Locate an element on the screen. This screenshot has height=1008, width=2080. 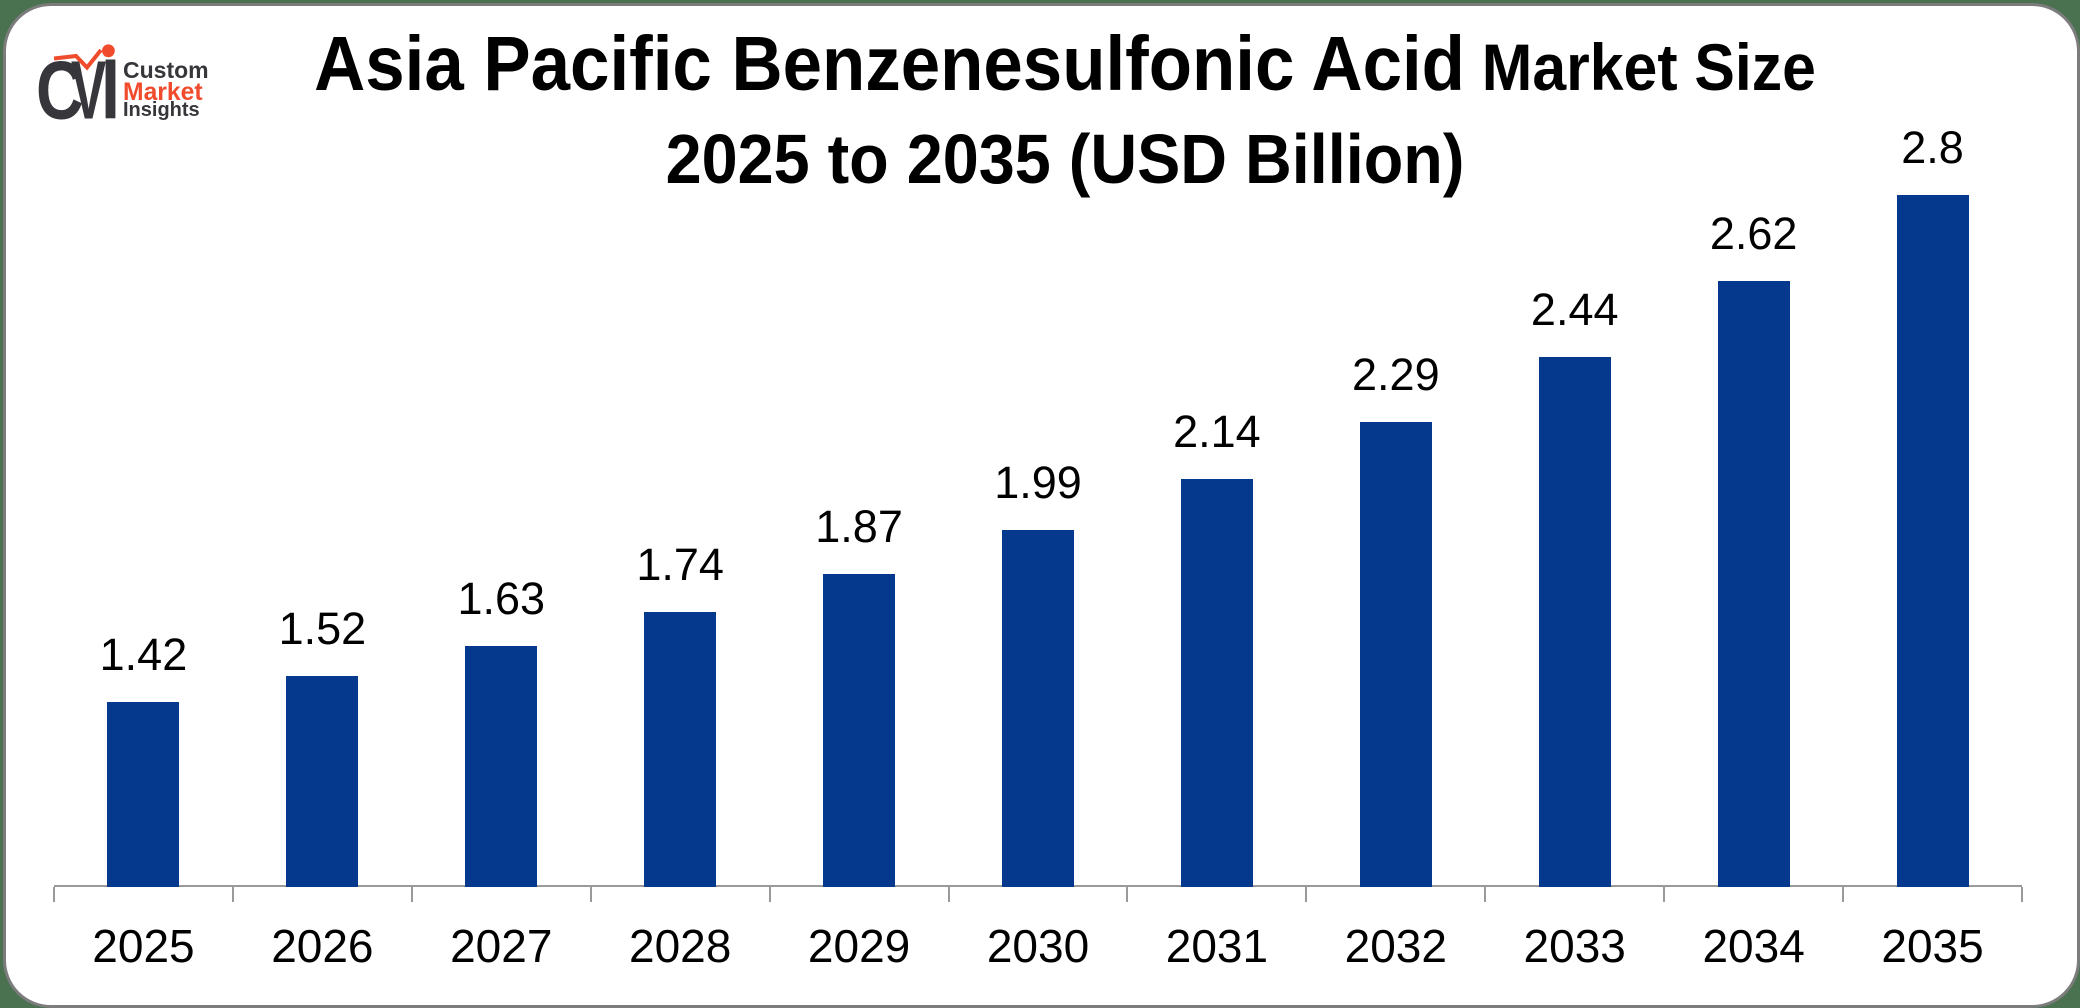
value-label-2031: 2.14 is located at coordinates (1217, 431).